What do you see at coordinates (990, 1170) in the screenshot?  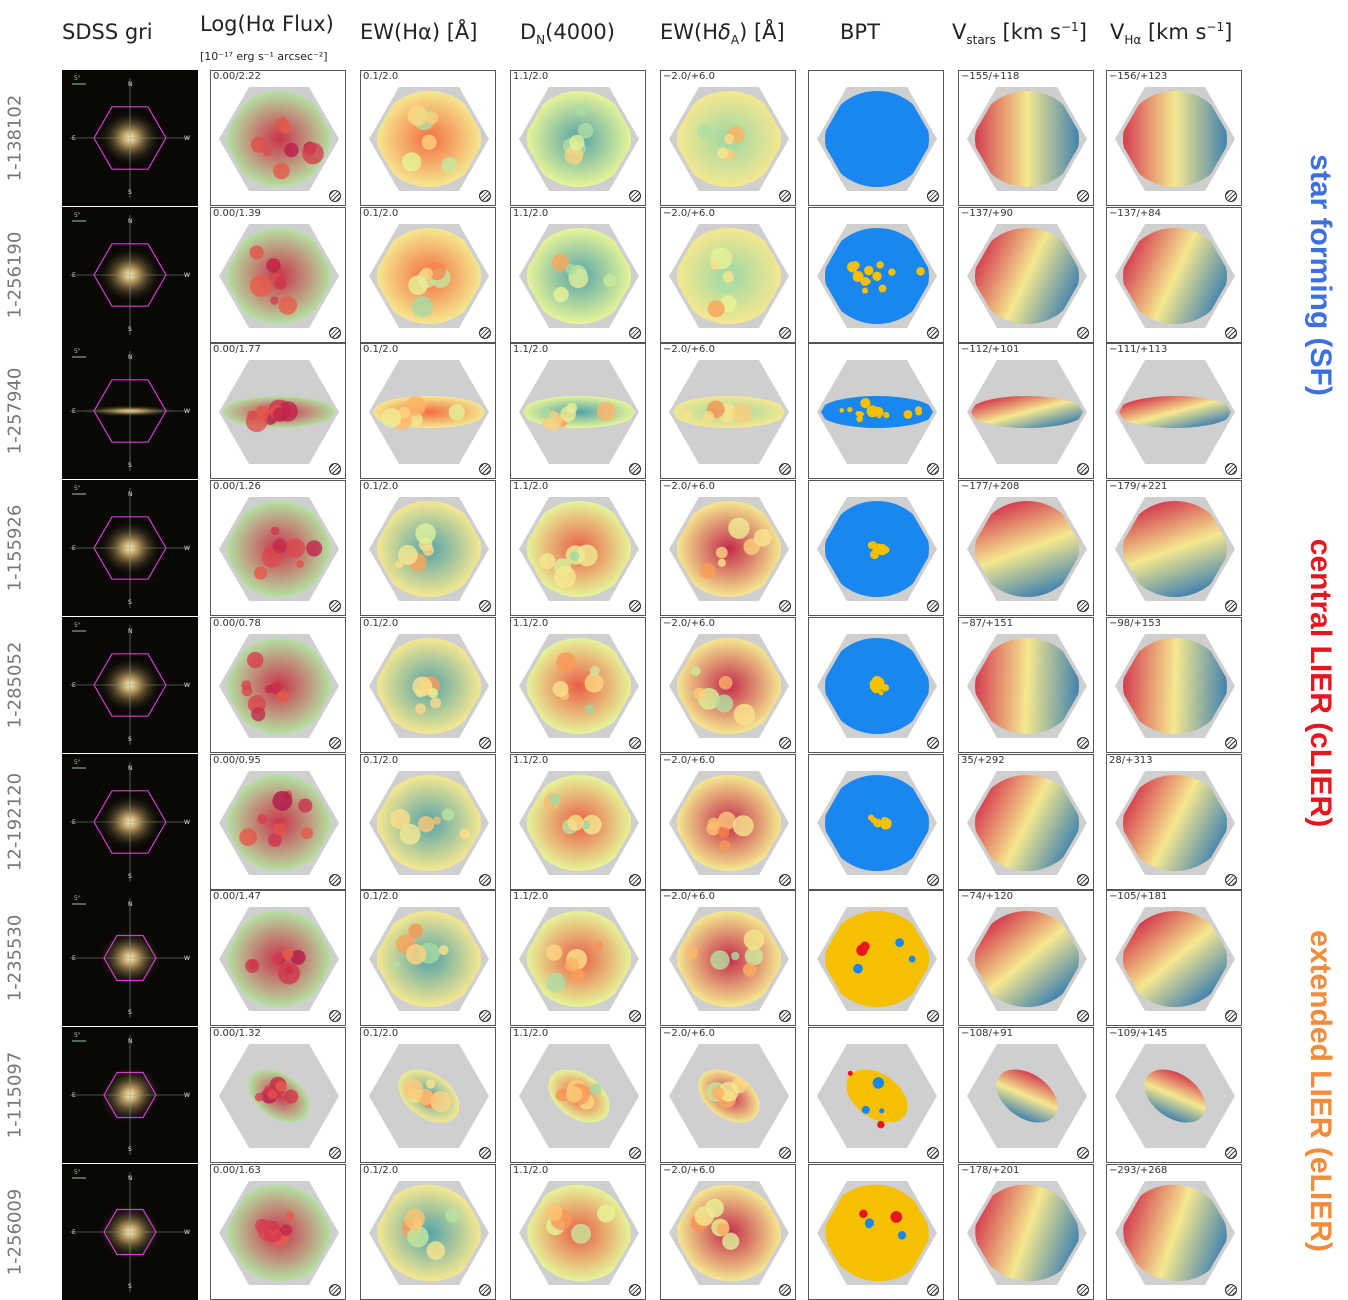 I see `range-label: −178/+201` at bounding box center [990, 1170].